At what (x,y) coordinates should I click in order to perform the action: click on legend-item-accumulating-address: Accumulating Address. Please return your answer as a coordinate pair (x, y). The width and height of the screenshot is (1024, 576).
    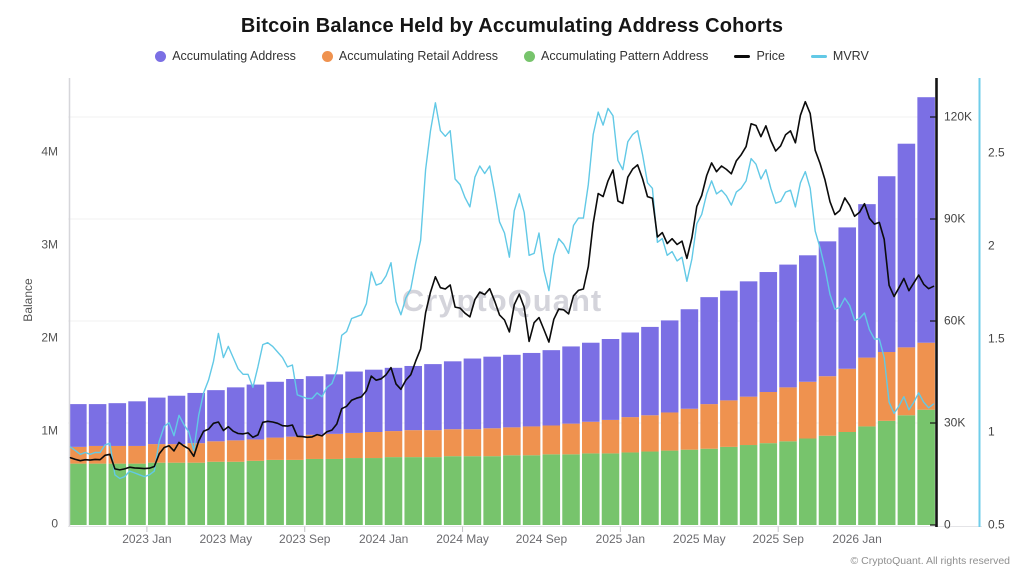
    Looking at the image, I should click on (225, 56).